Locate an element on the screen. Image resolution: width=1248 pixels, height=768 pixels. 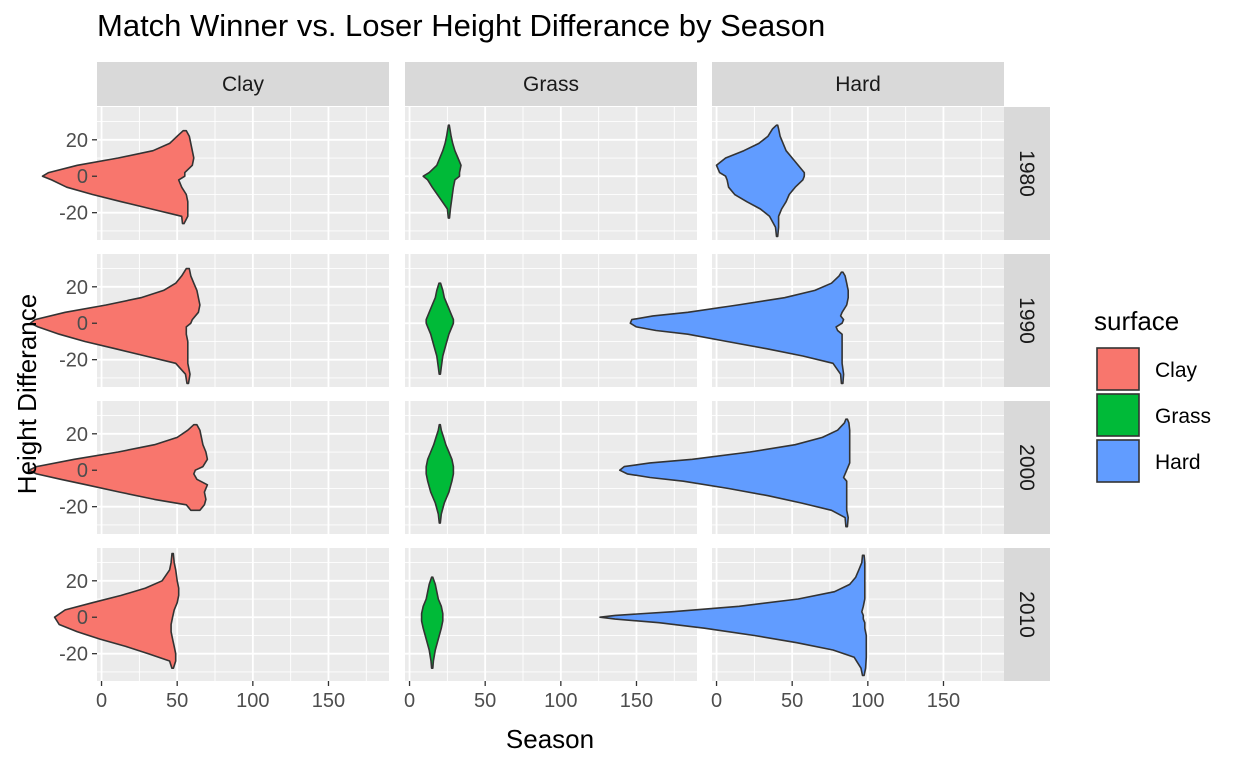
facet-strip-2000 is located at coordinates (1027, 467).